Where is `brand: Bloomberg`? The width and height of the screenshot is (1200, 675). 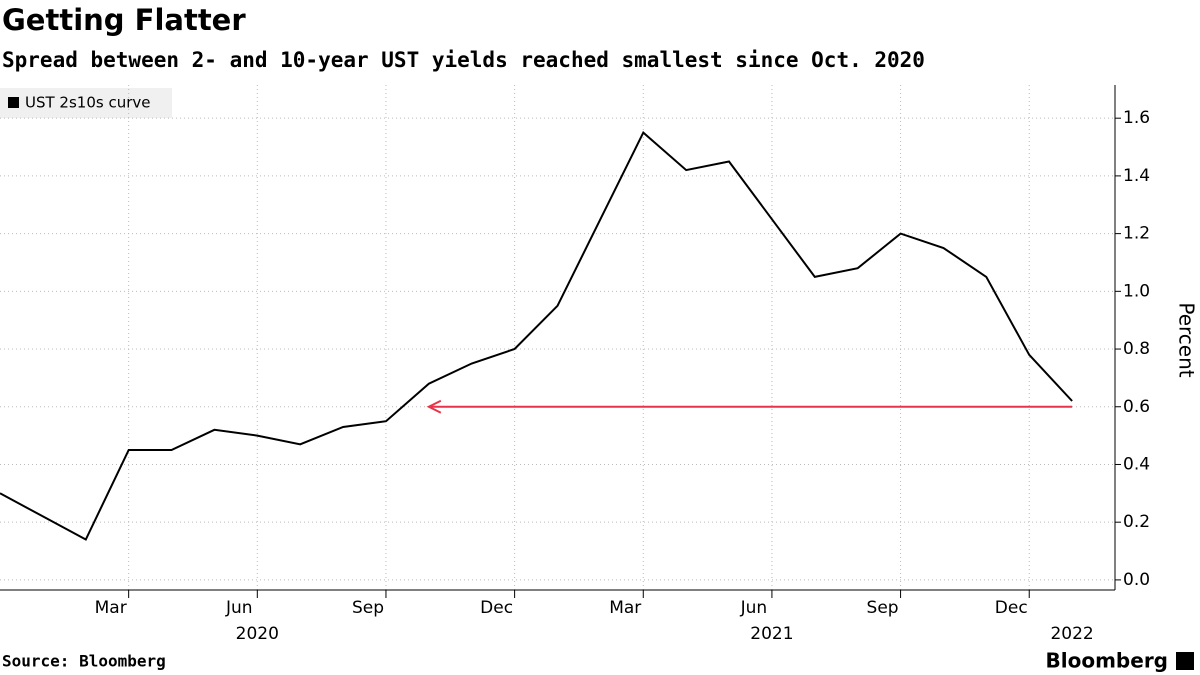
brand: Bloomberg is located at coordinates (1107, 661).